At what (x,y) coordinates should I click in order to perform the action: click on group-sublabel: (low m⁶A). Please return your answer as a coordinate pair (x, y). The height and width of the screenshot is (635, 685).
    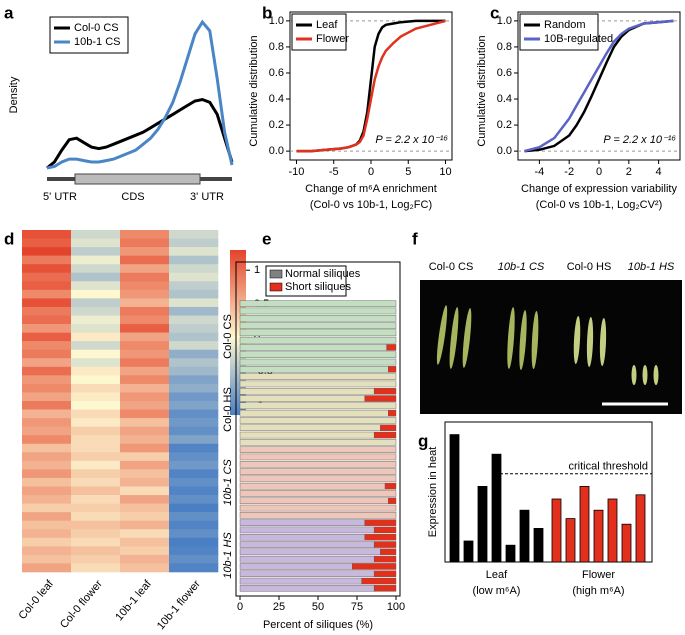
    Looking at the image, I should click on (497, 591).